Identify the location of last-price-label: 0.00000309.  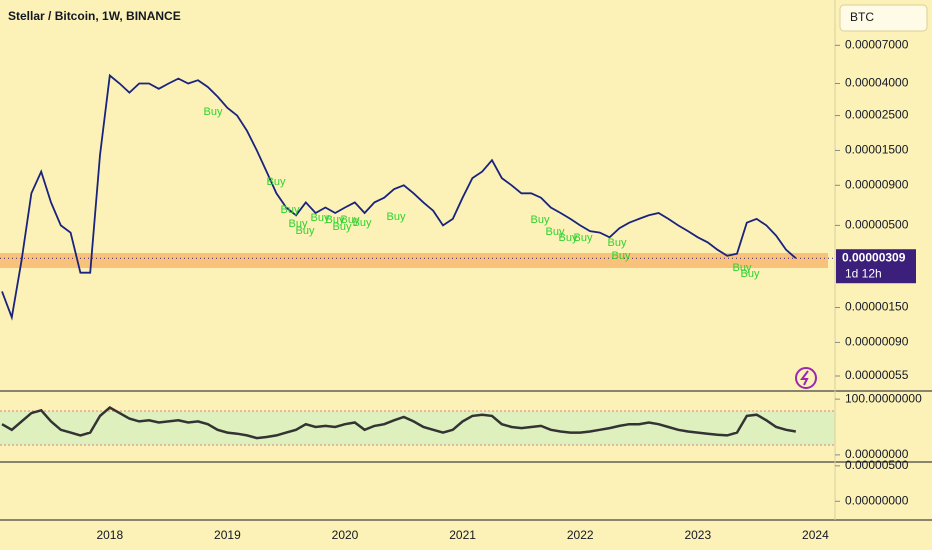
(874, 257).